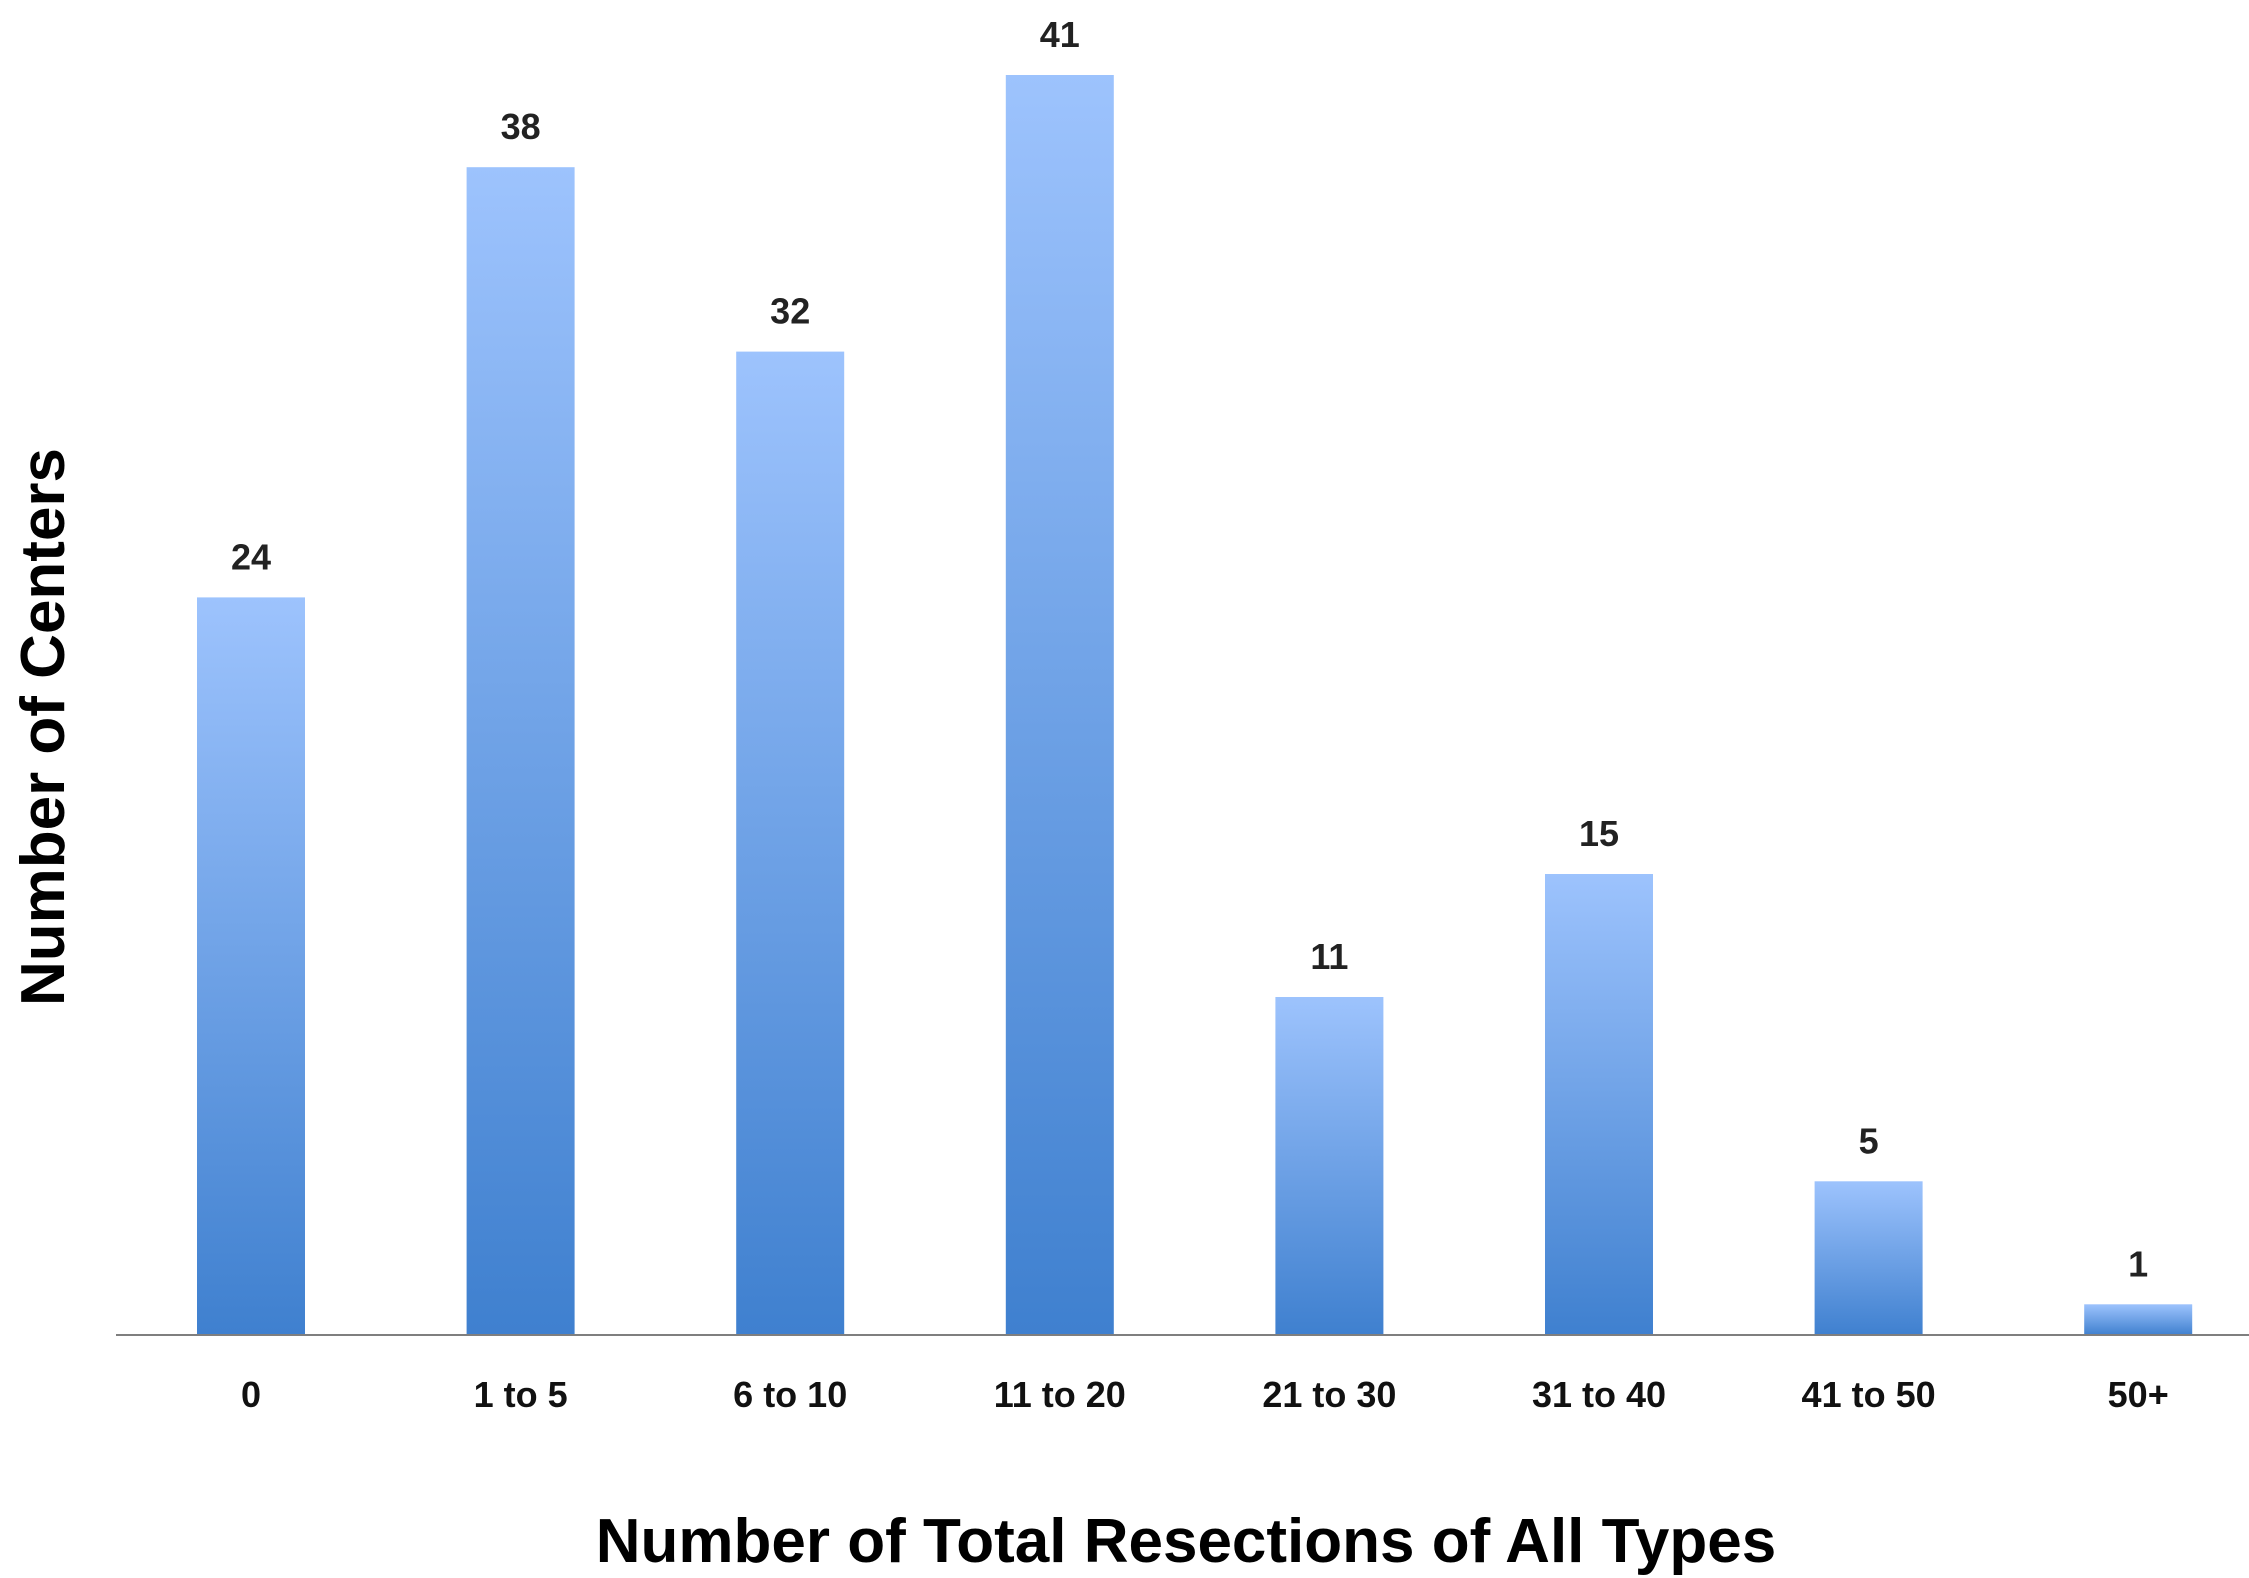  What do you see at coordinates (1599, 833) in the screenshot?
I see `data-label: 15` at bounding box center [1599, 833].